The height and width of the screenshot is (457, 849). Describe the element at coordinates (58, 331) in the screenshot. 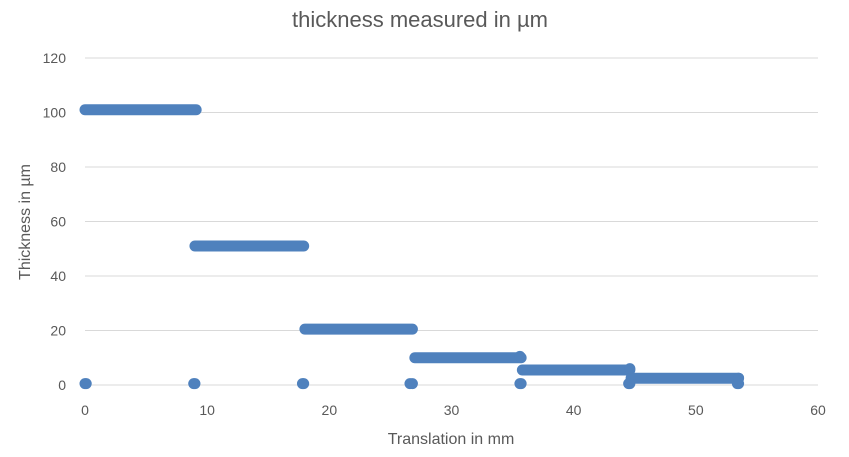

I see `y-tick-label: 20` at that location.